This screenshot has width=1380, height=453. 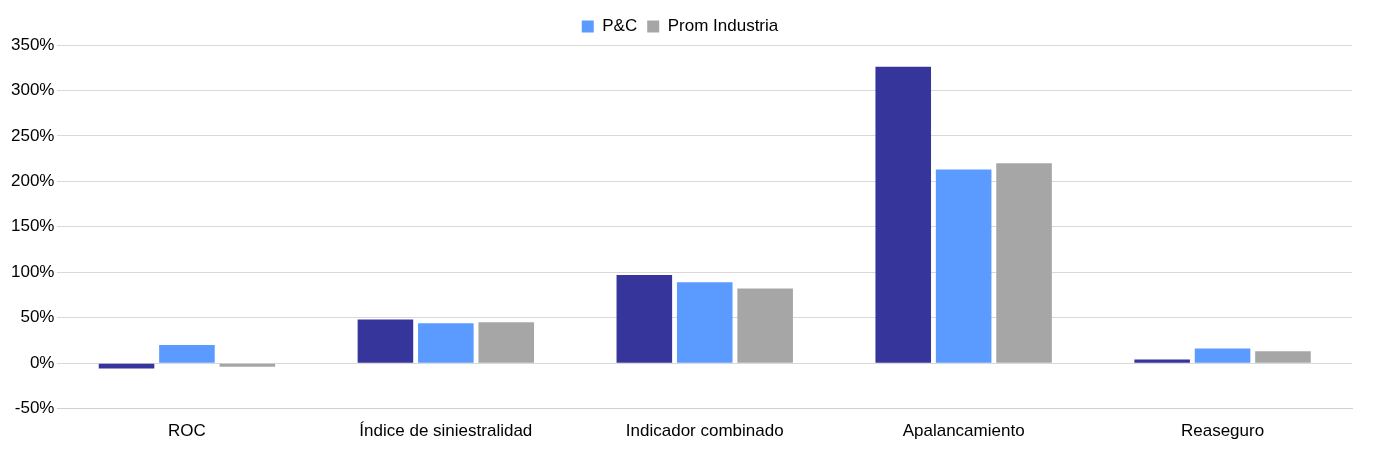 What do you see at coordinates (187, 431) in the screenshot?
I see `x-tick-label: ROC` at bounding box center [187, 431].